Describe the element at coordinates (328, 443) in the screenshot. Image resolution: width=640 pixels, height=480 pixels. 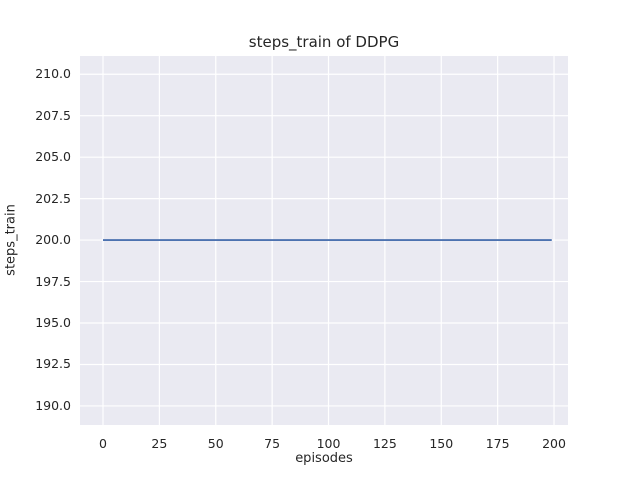
I see `x-tick-label: 100` at that location.